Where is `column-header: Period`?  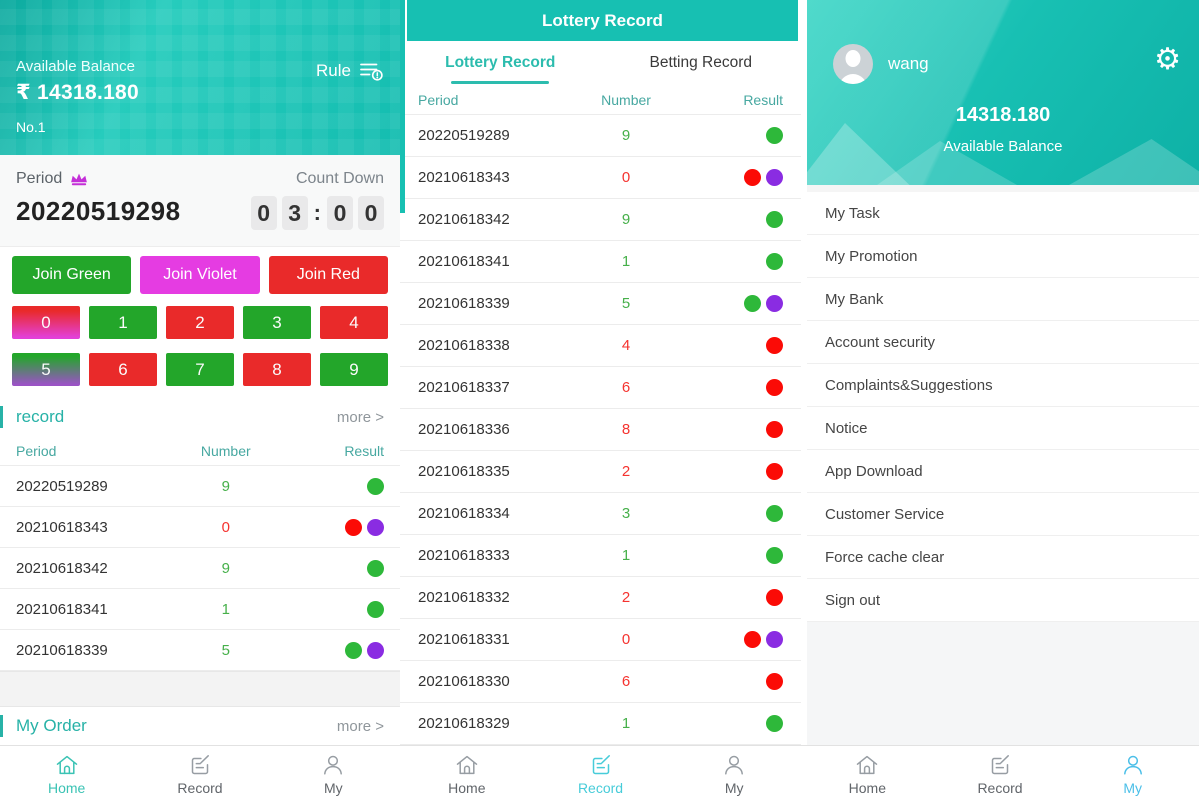
column-header: Period is located at coordinates (36, 450).